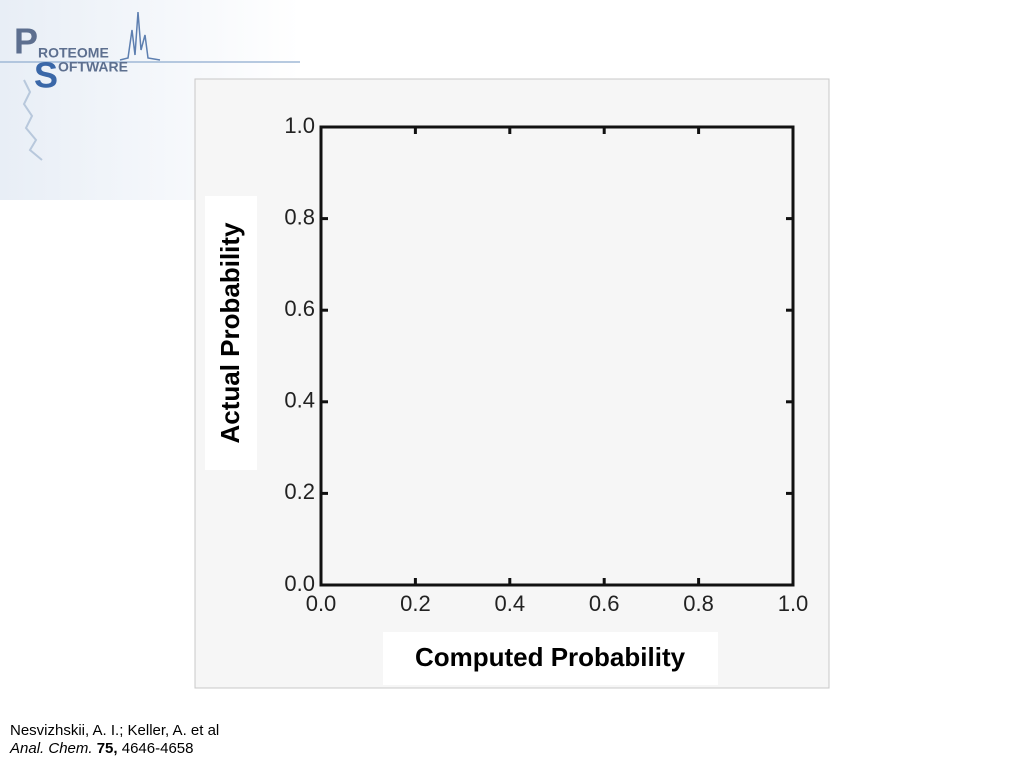  I want to click on x-tick-label: 1.0, so click(793, 603).